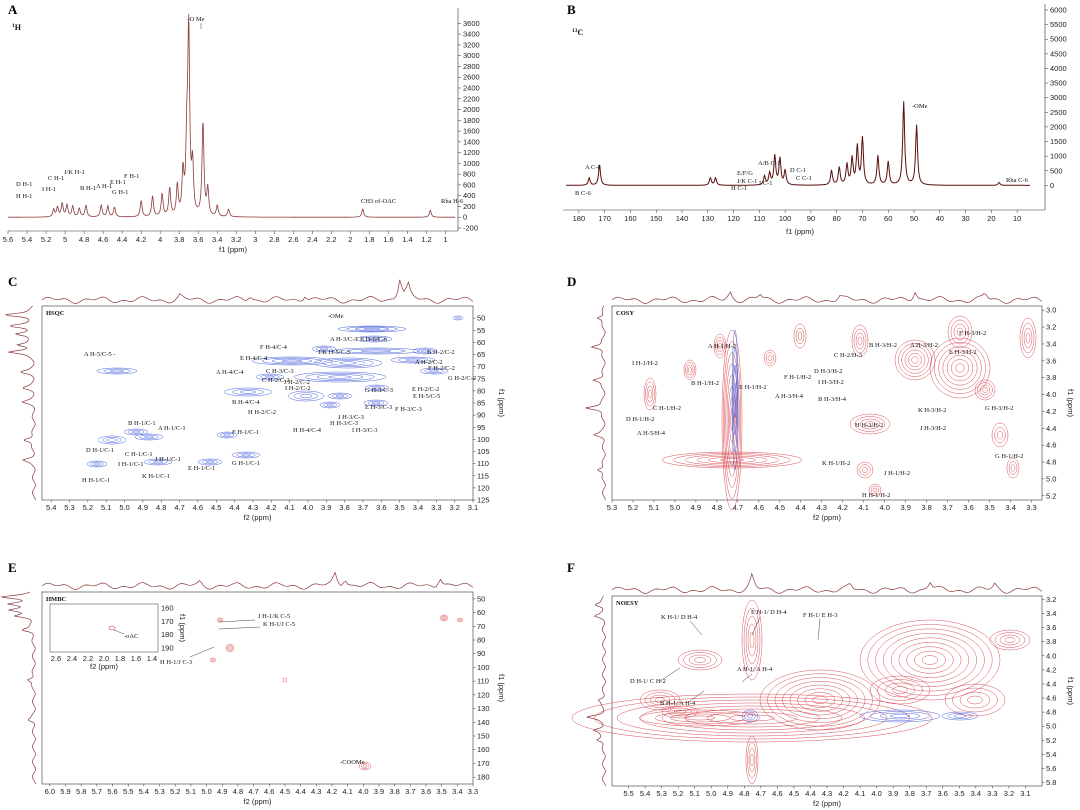 The height and width of the screenshot is (810, 1080). I want to click on peak-annotation: I H-3/H-2, so click(831, 382).